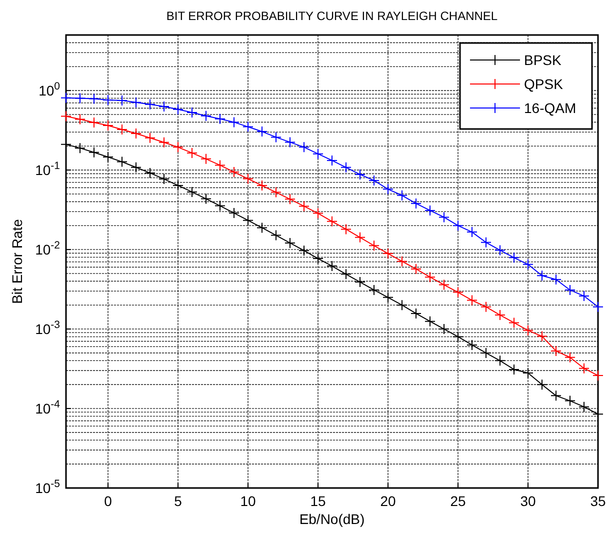 The width and height of the screenshot is (606, 535). I want to click on y-tick-label: 10$^{-2}$, so click(47, 249).